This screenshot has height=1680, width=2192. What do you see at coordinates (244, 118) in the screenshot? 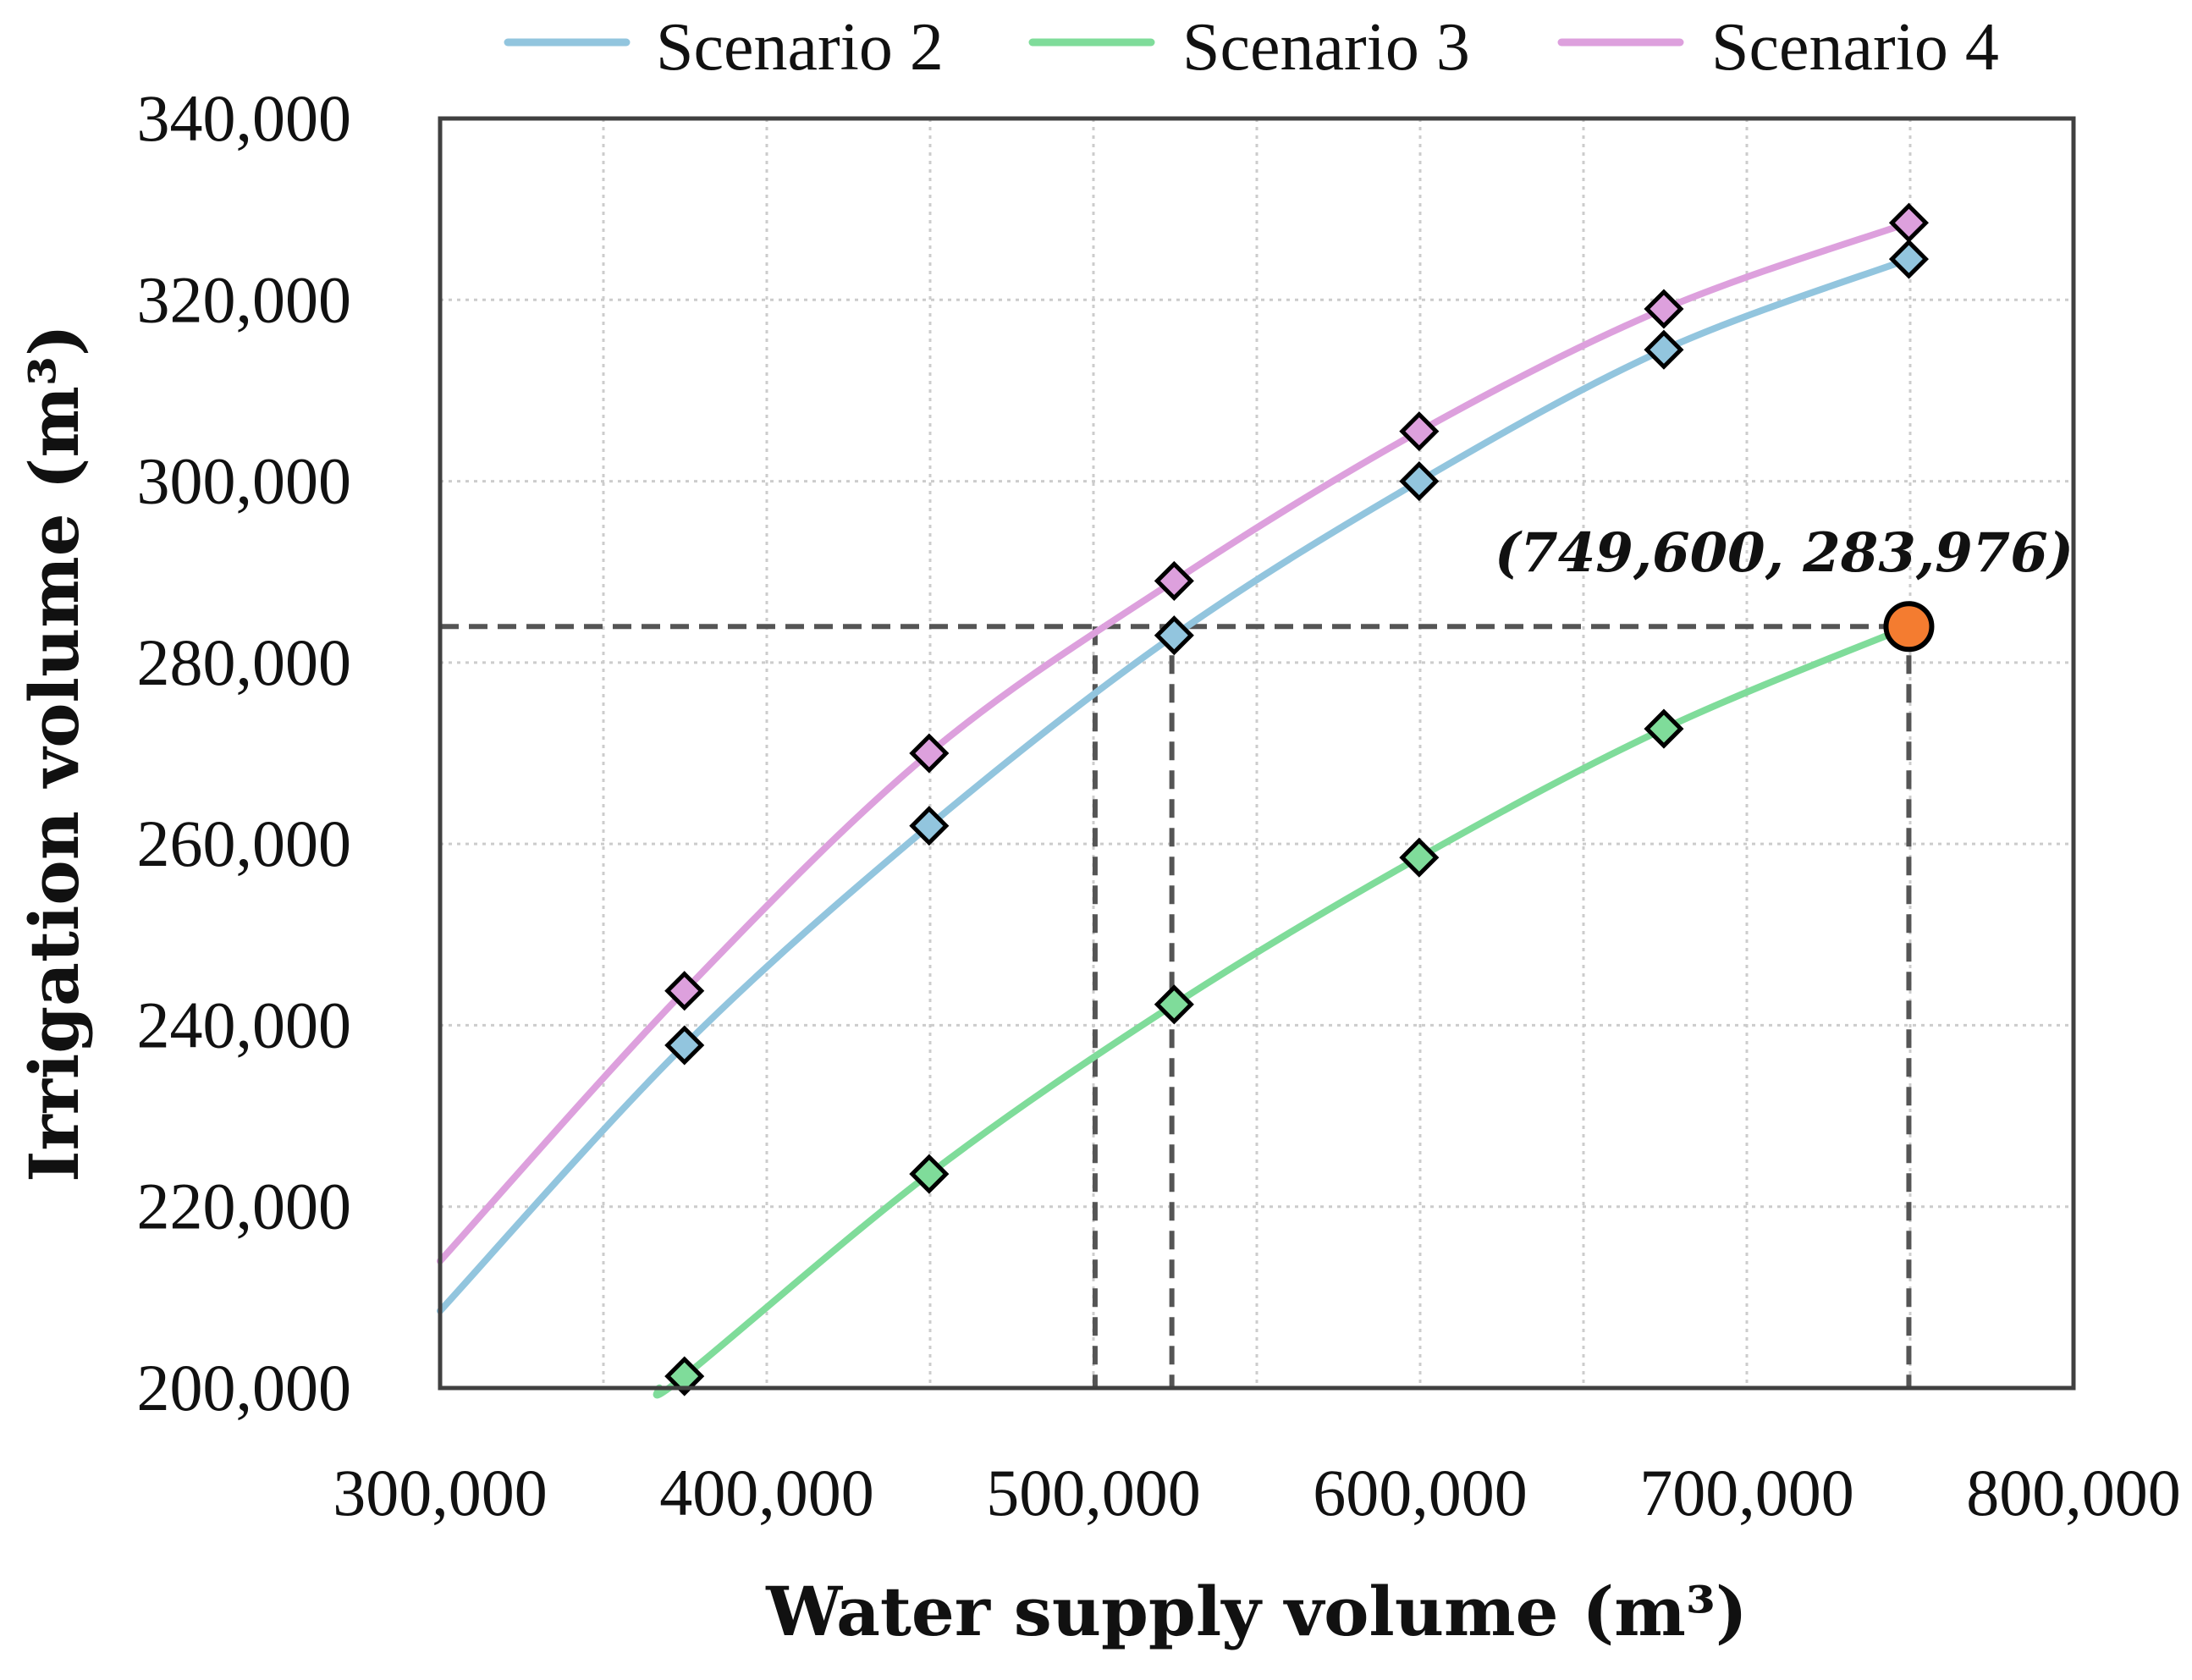
I see `y-tick-label: 340,000` at bounding box center [244, 118].